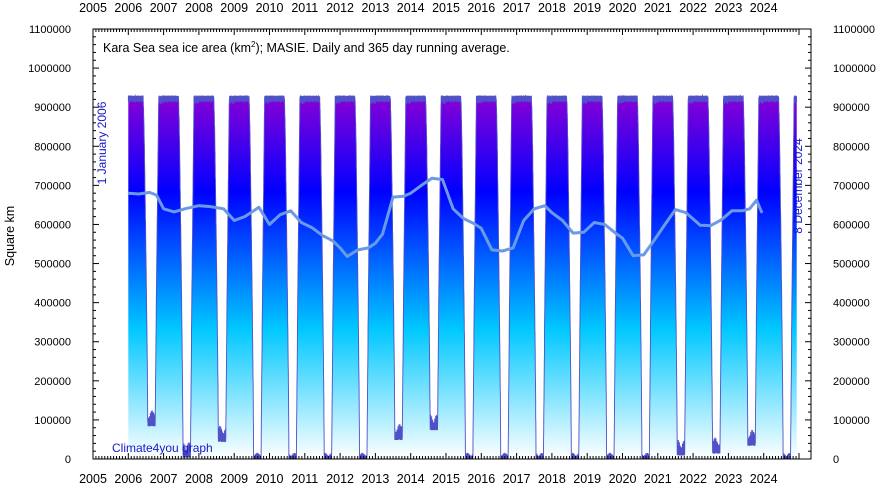 This screenshot has height=494, width=880. What do you see at coordinates (764, 479) in the screenshot?
I see `x-tick-label-bottom: 2024` at bounding box center [764, 479].